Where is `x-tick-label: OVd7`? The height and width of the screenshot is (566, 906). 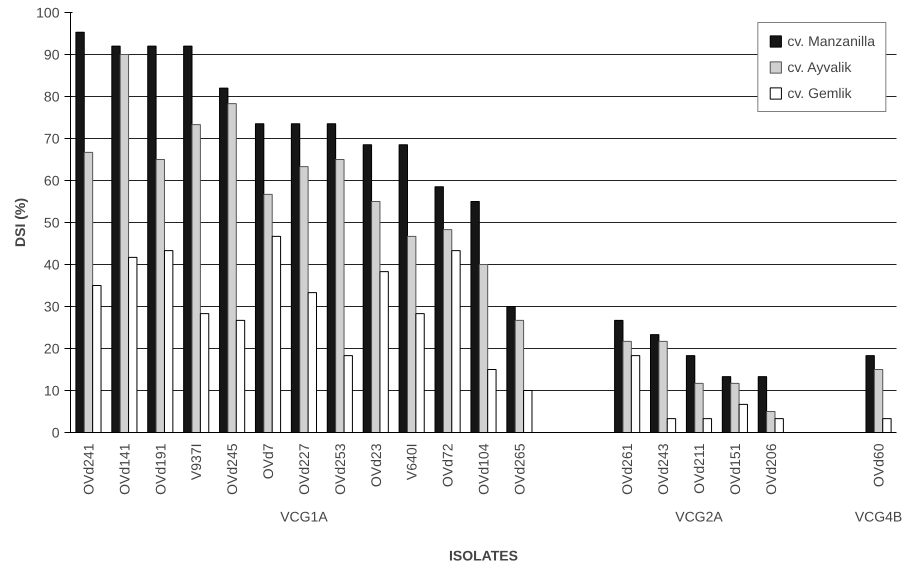 x-tick-label: OVd7 is located at coordinates (268, 461).